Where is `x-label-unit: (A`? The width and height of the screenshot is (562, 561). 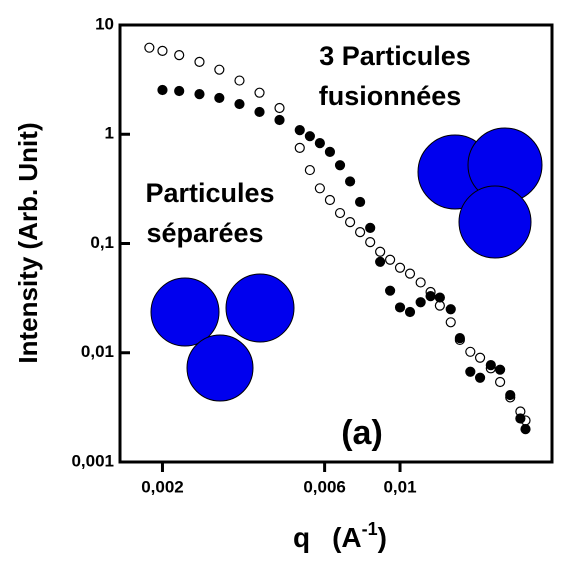
x-label-unit: (A is located at coordinates (347, 537).